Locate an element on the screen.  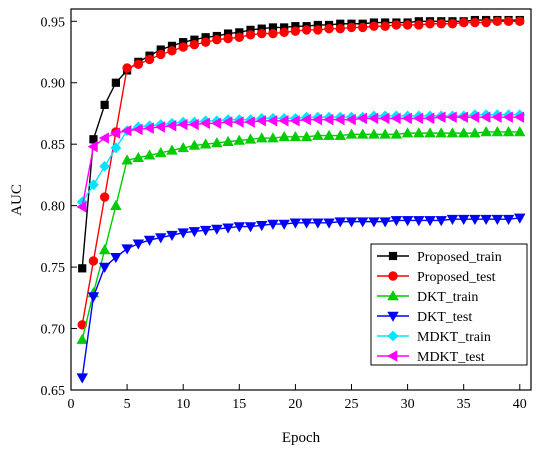
legend-box is located at coordinates (449, 304).